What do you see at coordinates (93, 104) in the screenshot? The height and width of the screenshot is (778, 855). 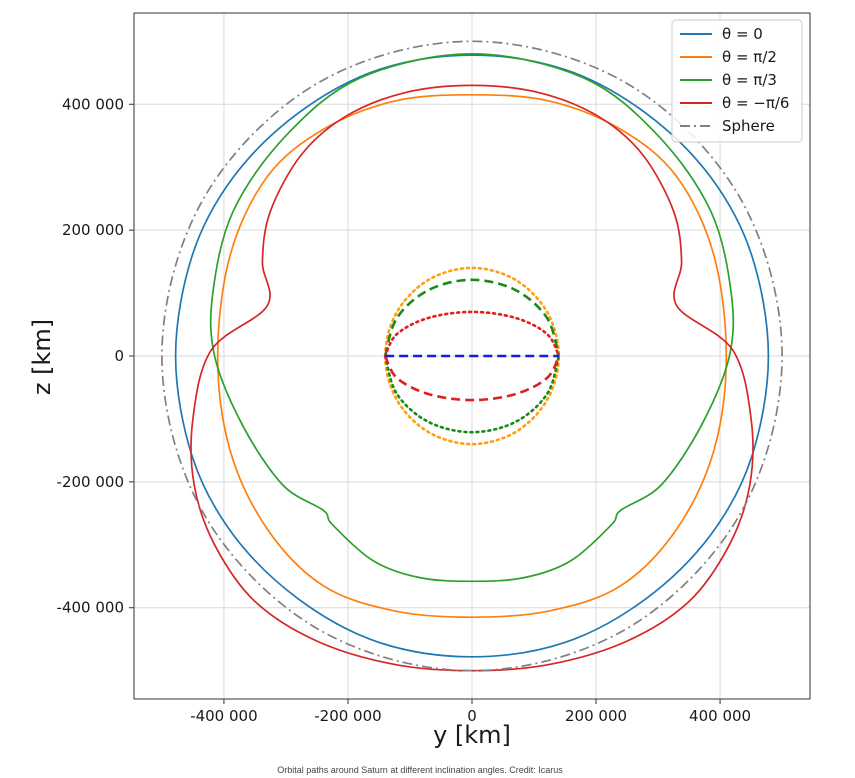 I see `y-tick-label: 400 000` at bounding box center [93, 104].